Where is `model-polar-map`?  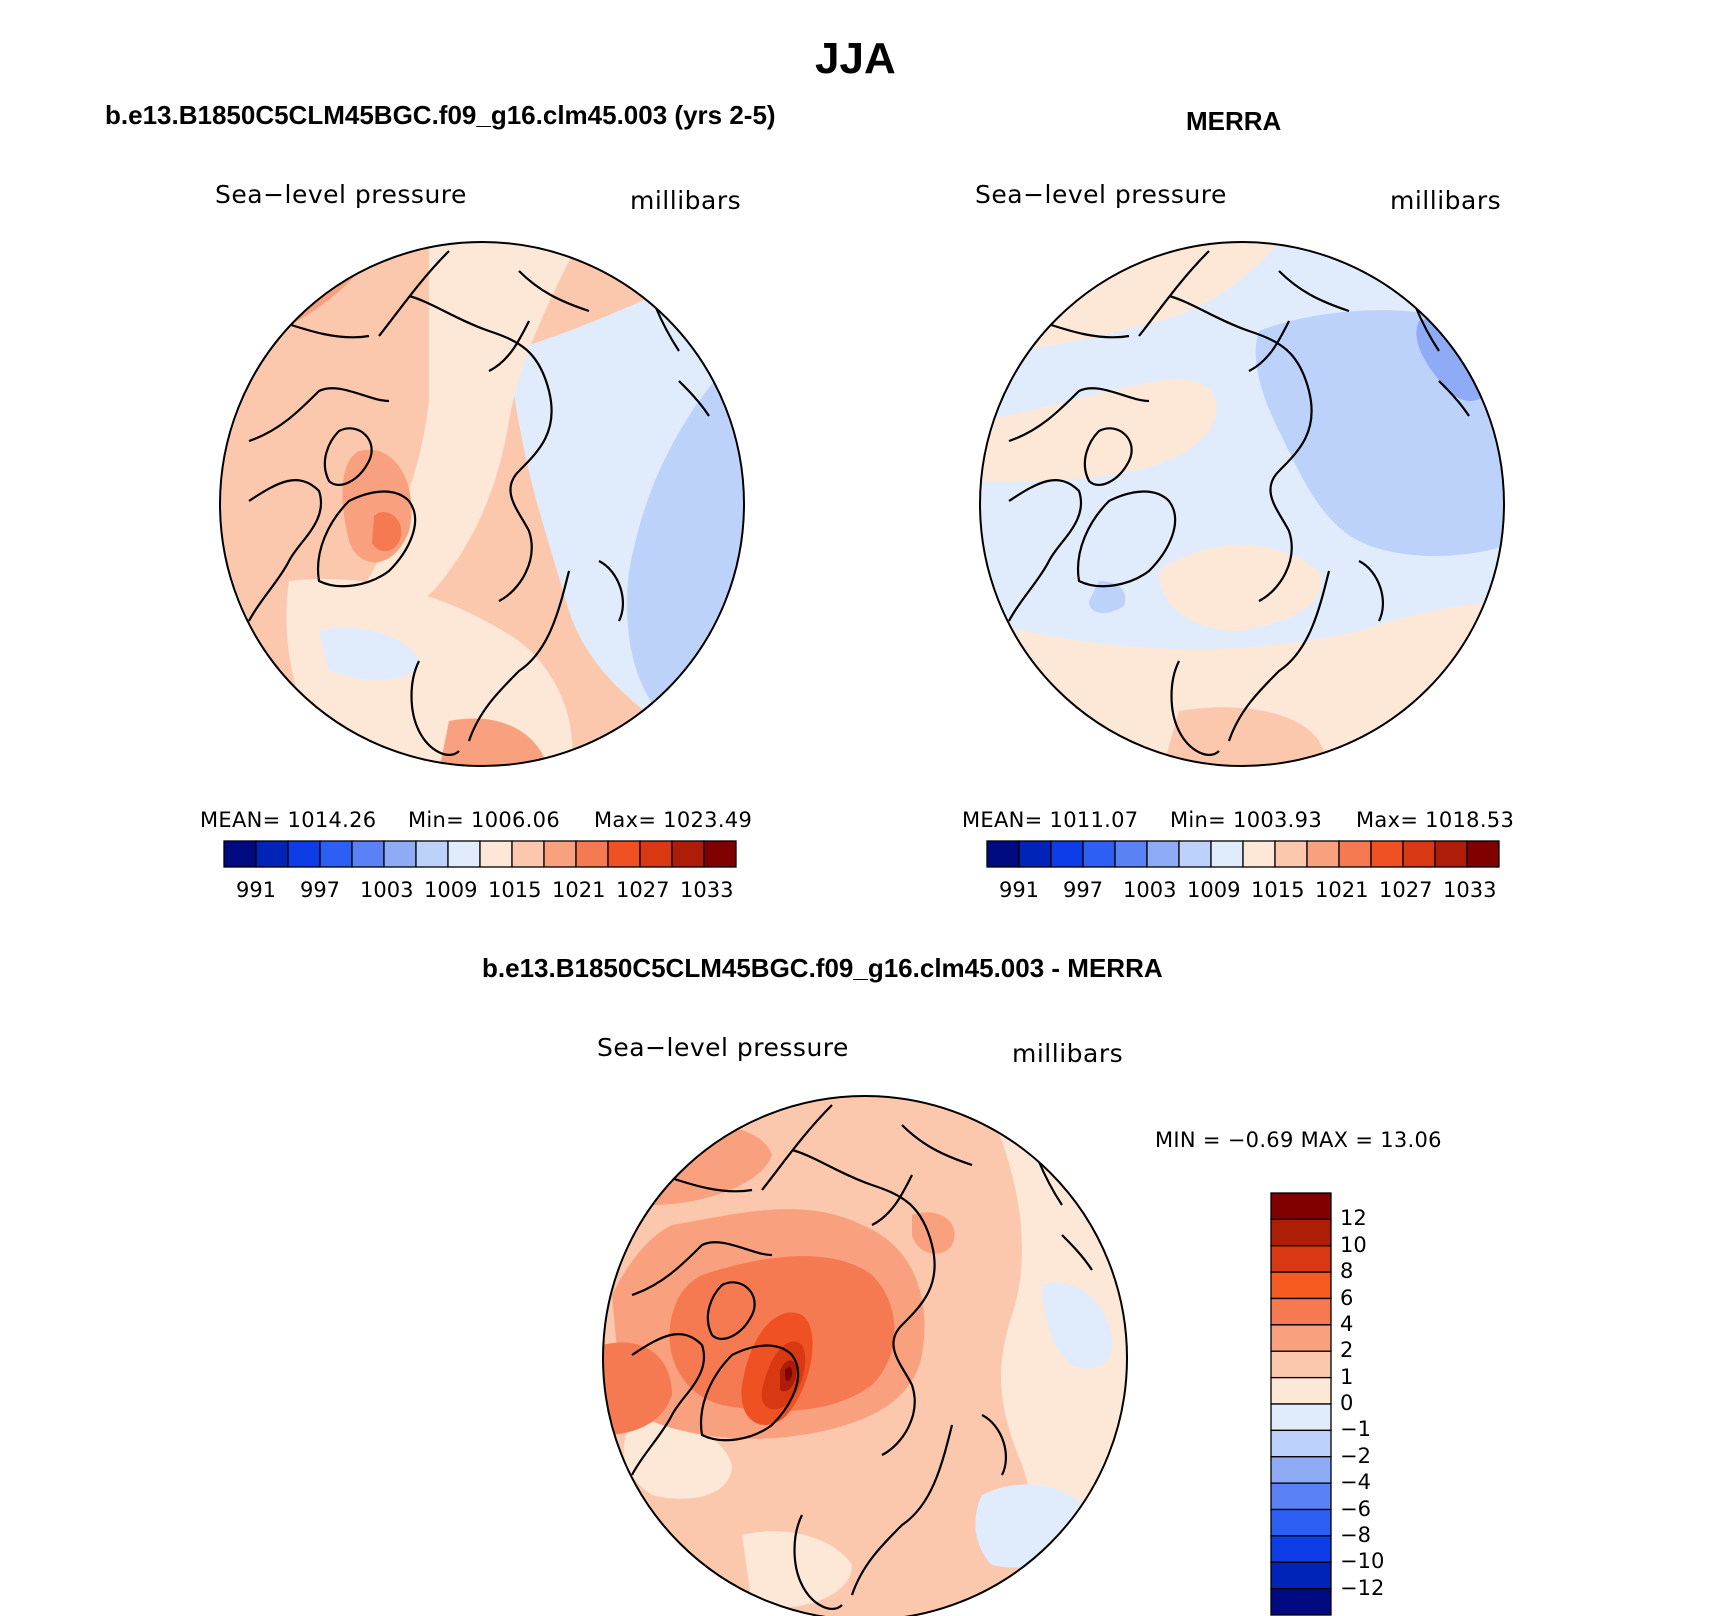
model-polar-map is located at coordinates (482, 504).